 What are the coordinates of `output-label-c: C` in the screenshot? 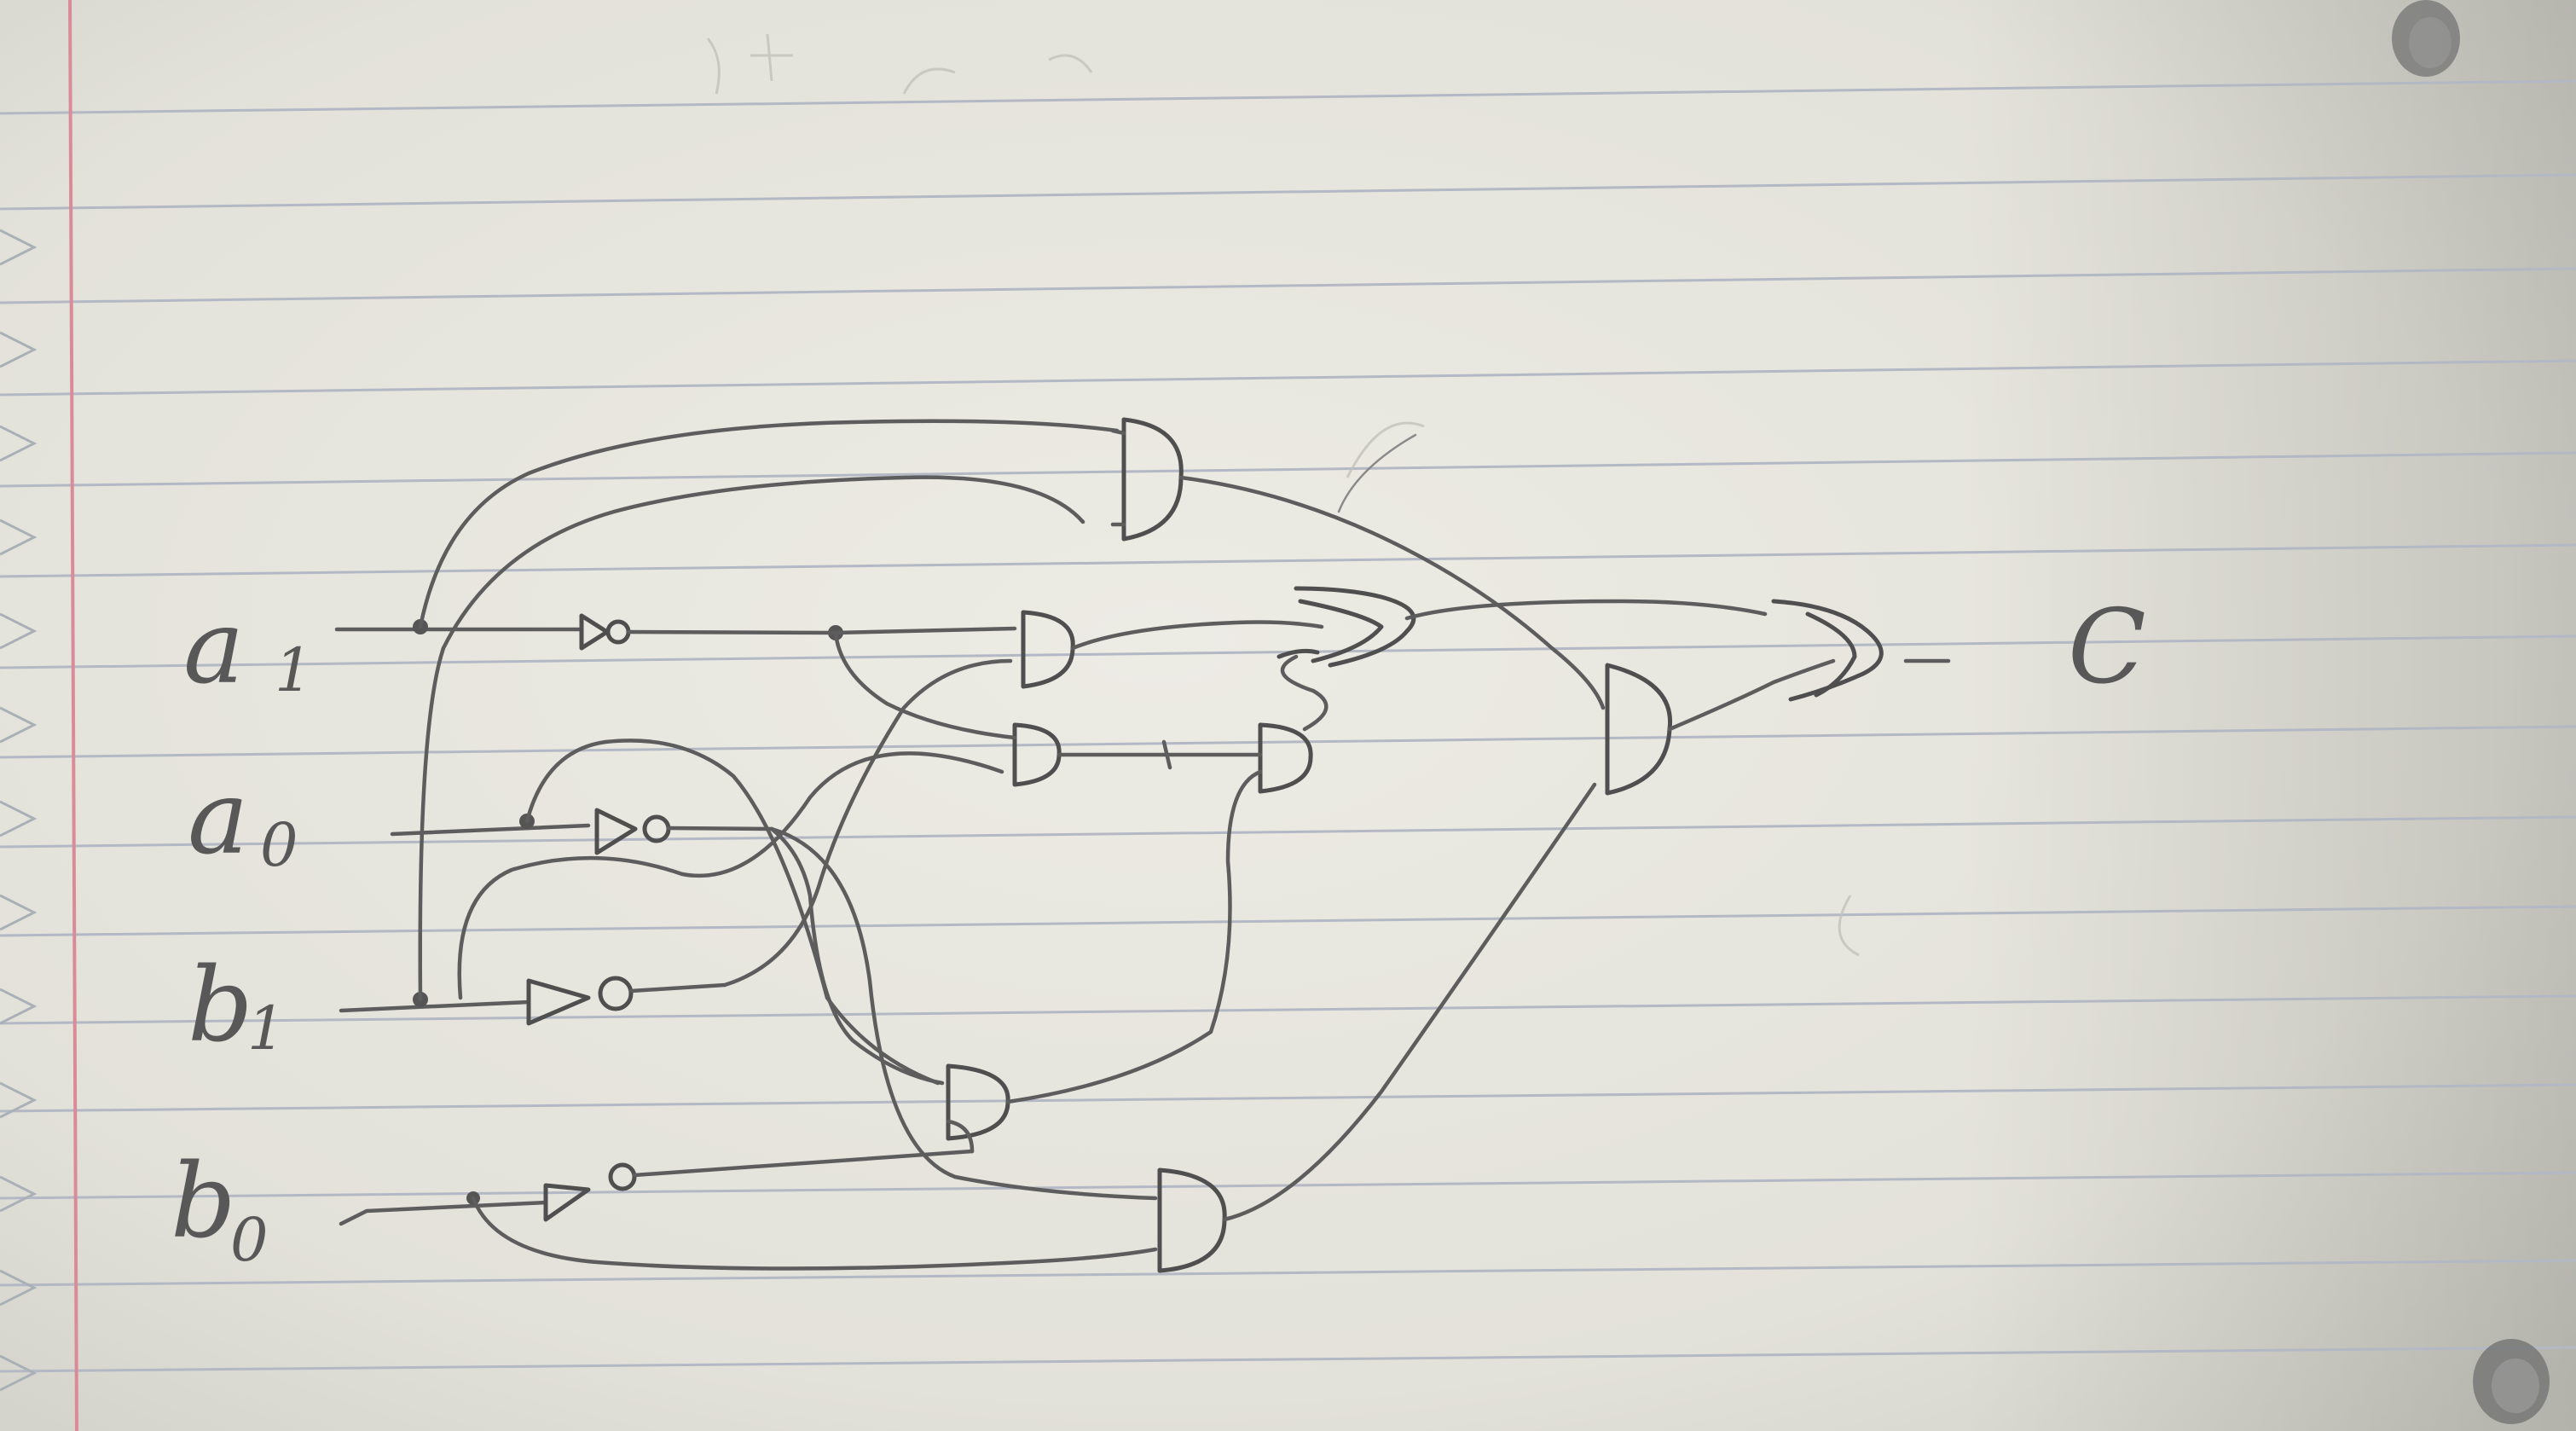 It's located at (2107, 647).